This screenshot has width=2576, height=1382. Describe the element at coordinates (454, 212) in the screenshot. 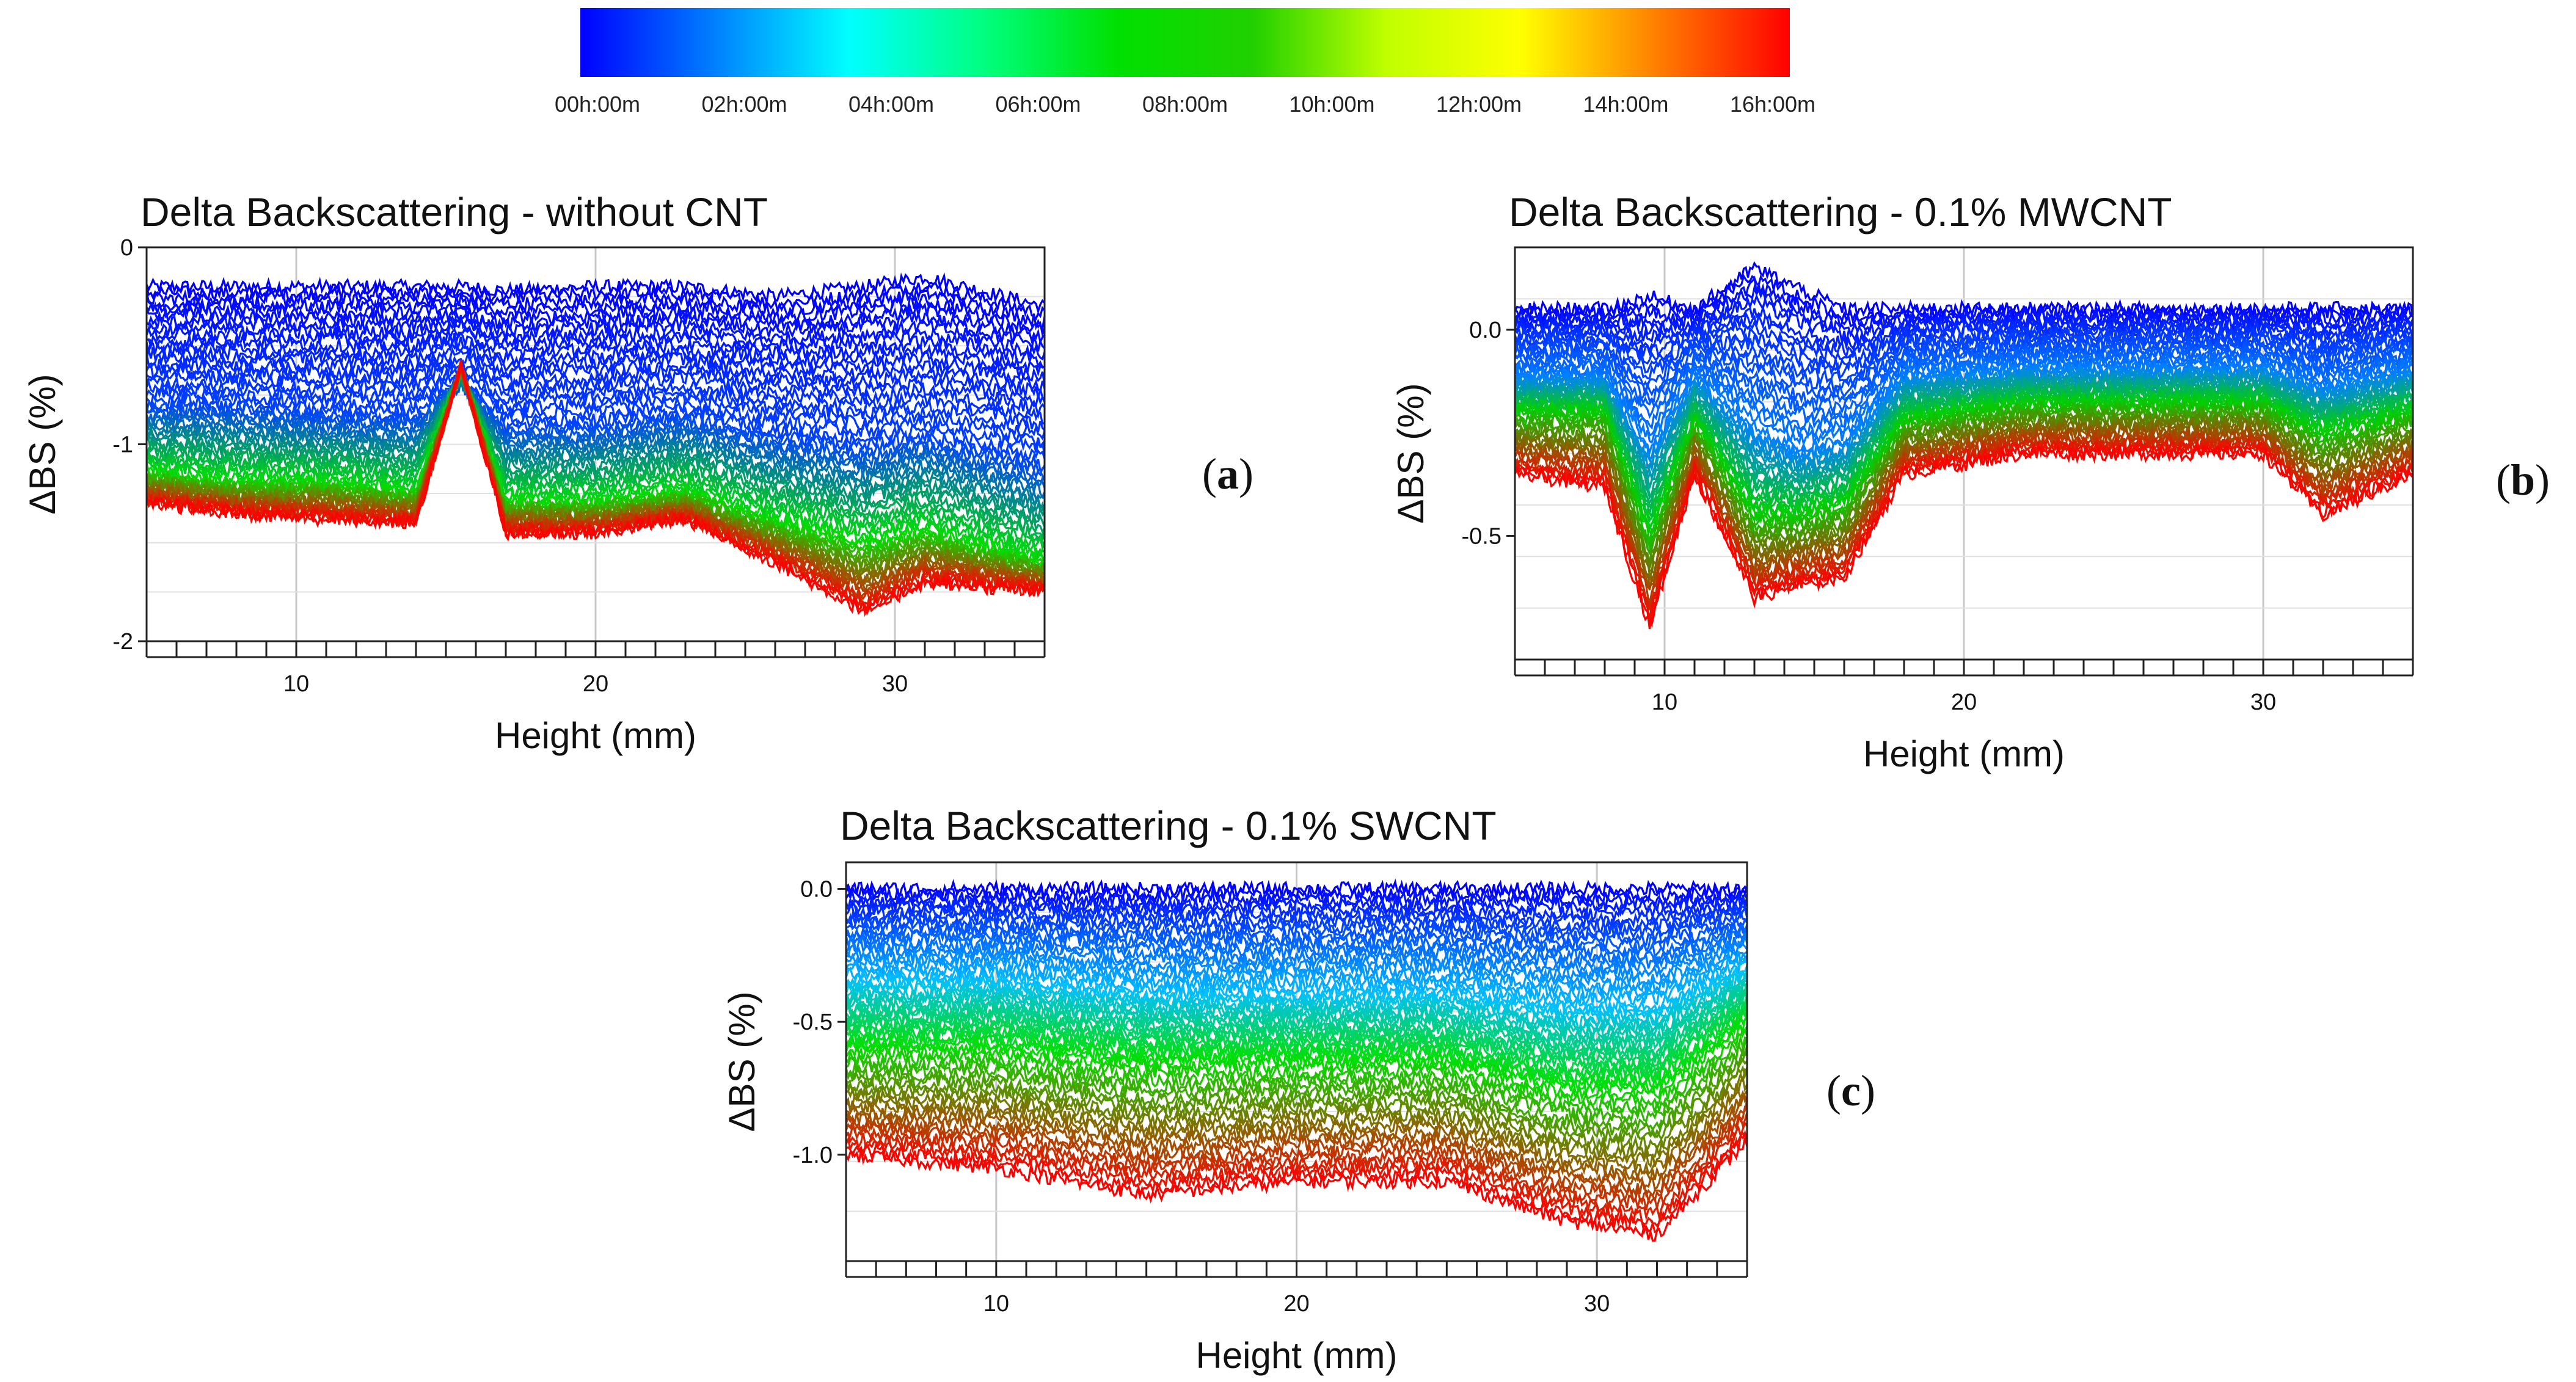

I see `chart-title: Delta Backscattering - without CNT` at that location.